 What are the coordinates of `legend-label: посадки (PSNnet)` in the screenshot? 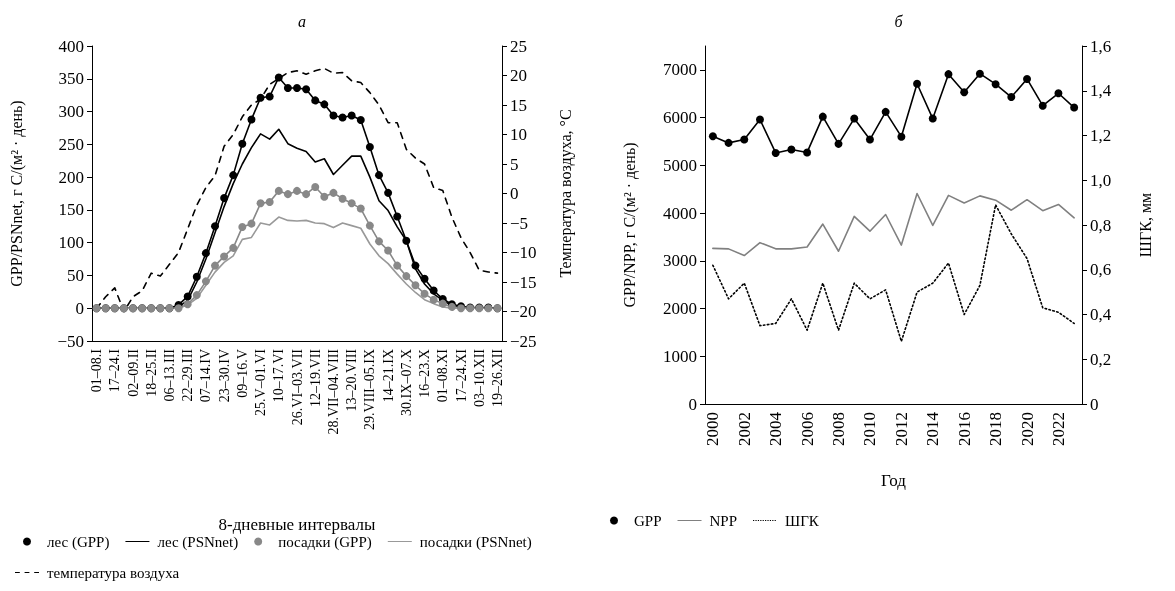 It's located at (475, 542).